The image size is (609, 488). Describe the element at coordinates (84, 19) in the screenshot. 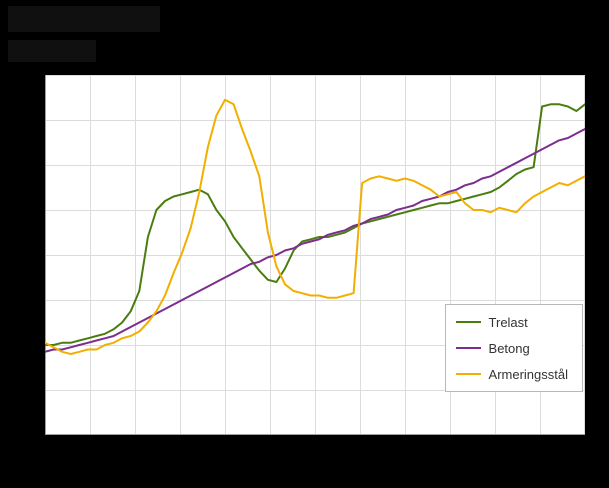

I see `redacted-title-block` at that location.